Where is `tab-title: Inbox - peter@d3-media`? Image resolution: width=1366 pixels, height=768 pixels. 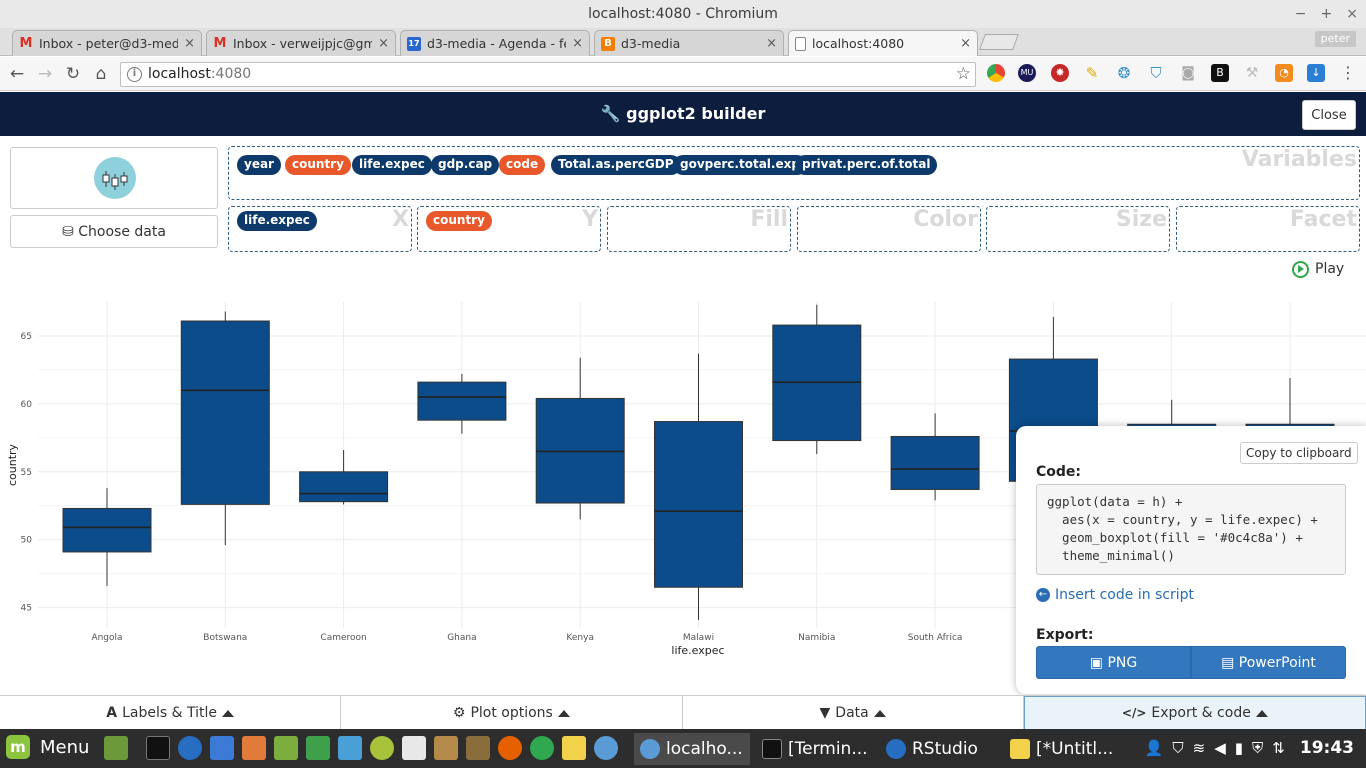
tab-title: Inbox - peter@d3-media is located at coordinates (109, 43).